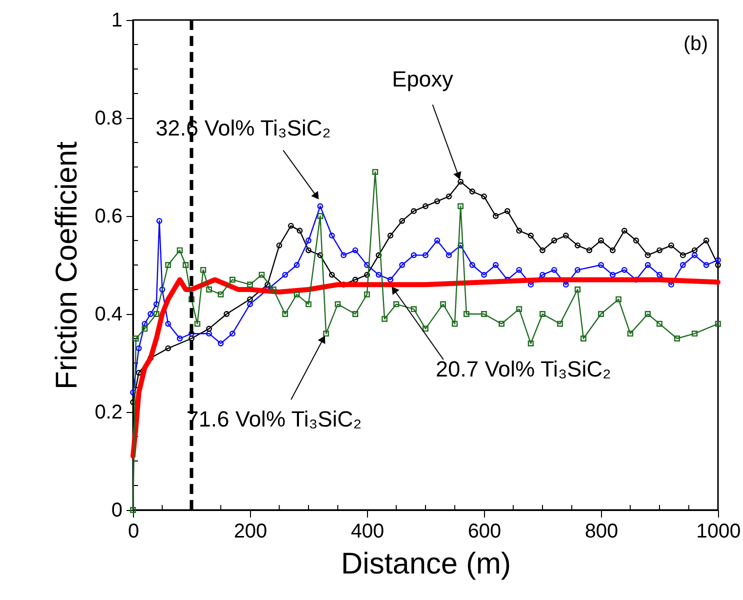 This screenshot has width=743, height=600. Describe the element at coordinates (696, 44) in the screenshot. I see `annotation: (b)` at that location.